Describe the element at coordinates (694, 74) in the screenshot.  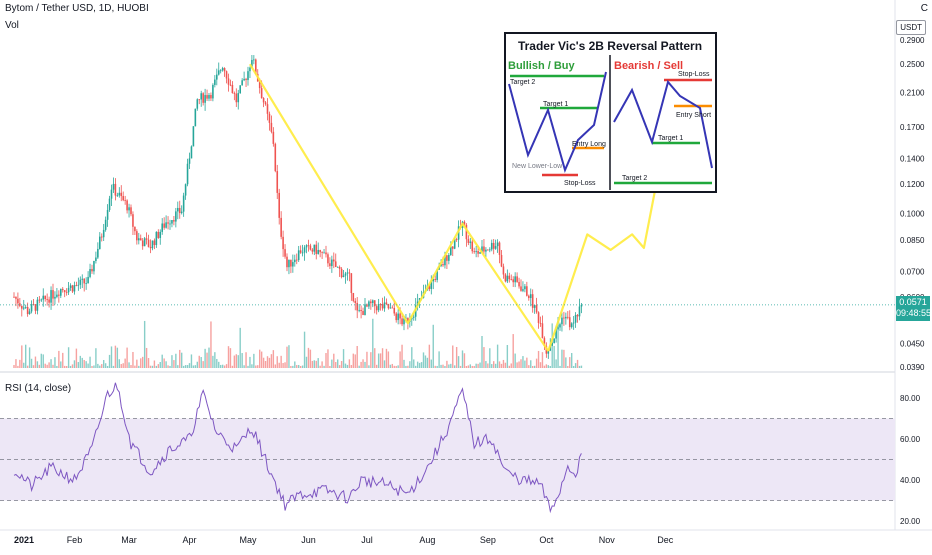
I see `bear-stop-label: Stop-Loss` at that location.